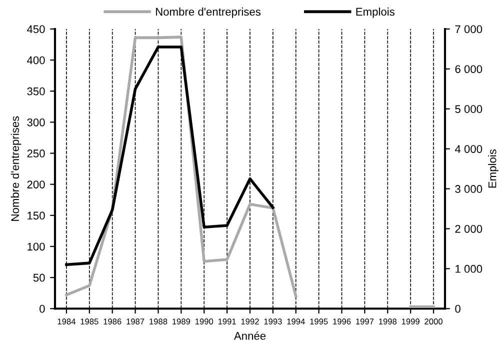 The height and width of the screenshot is (341, 500). Describe the element at coordinates (469, 268) in the screenshot. I see `y2-tick-label: 1 000` at that location.